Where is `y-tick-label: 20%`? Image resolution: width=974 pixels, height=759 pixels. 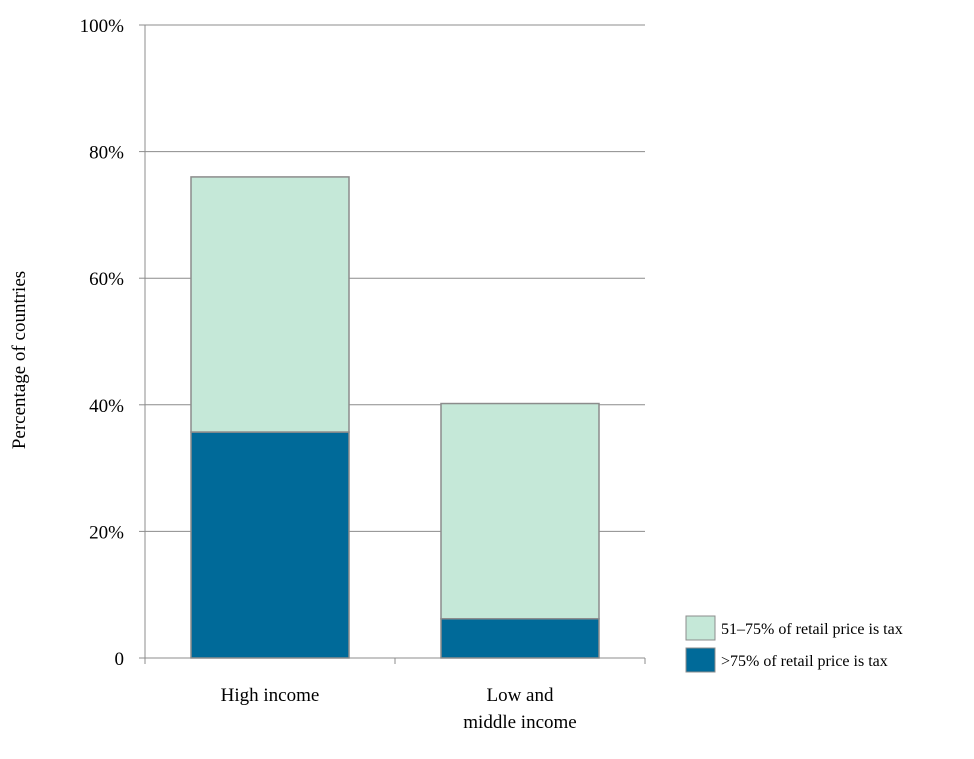 y-tick-label: 20% is located at coordinates (106, 532).